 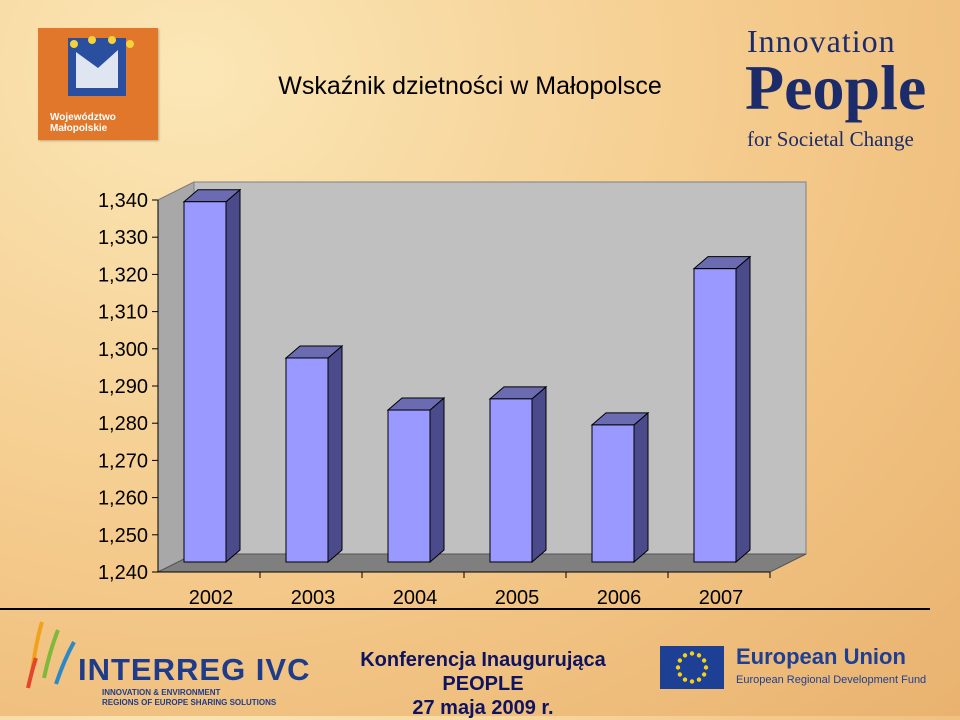 I want to click on footer-line1: Konferencja Inaugurująca PEOPLE, so click(x=483, y=672).